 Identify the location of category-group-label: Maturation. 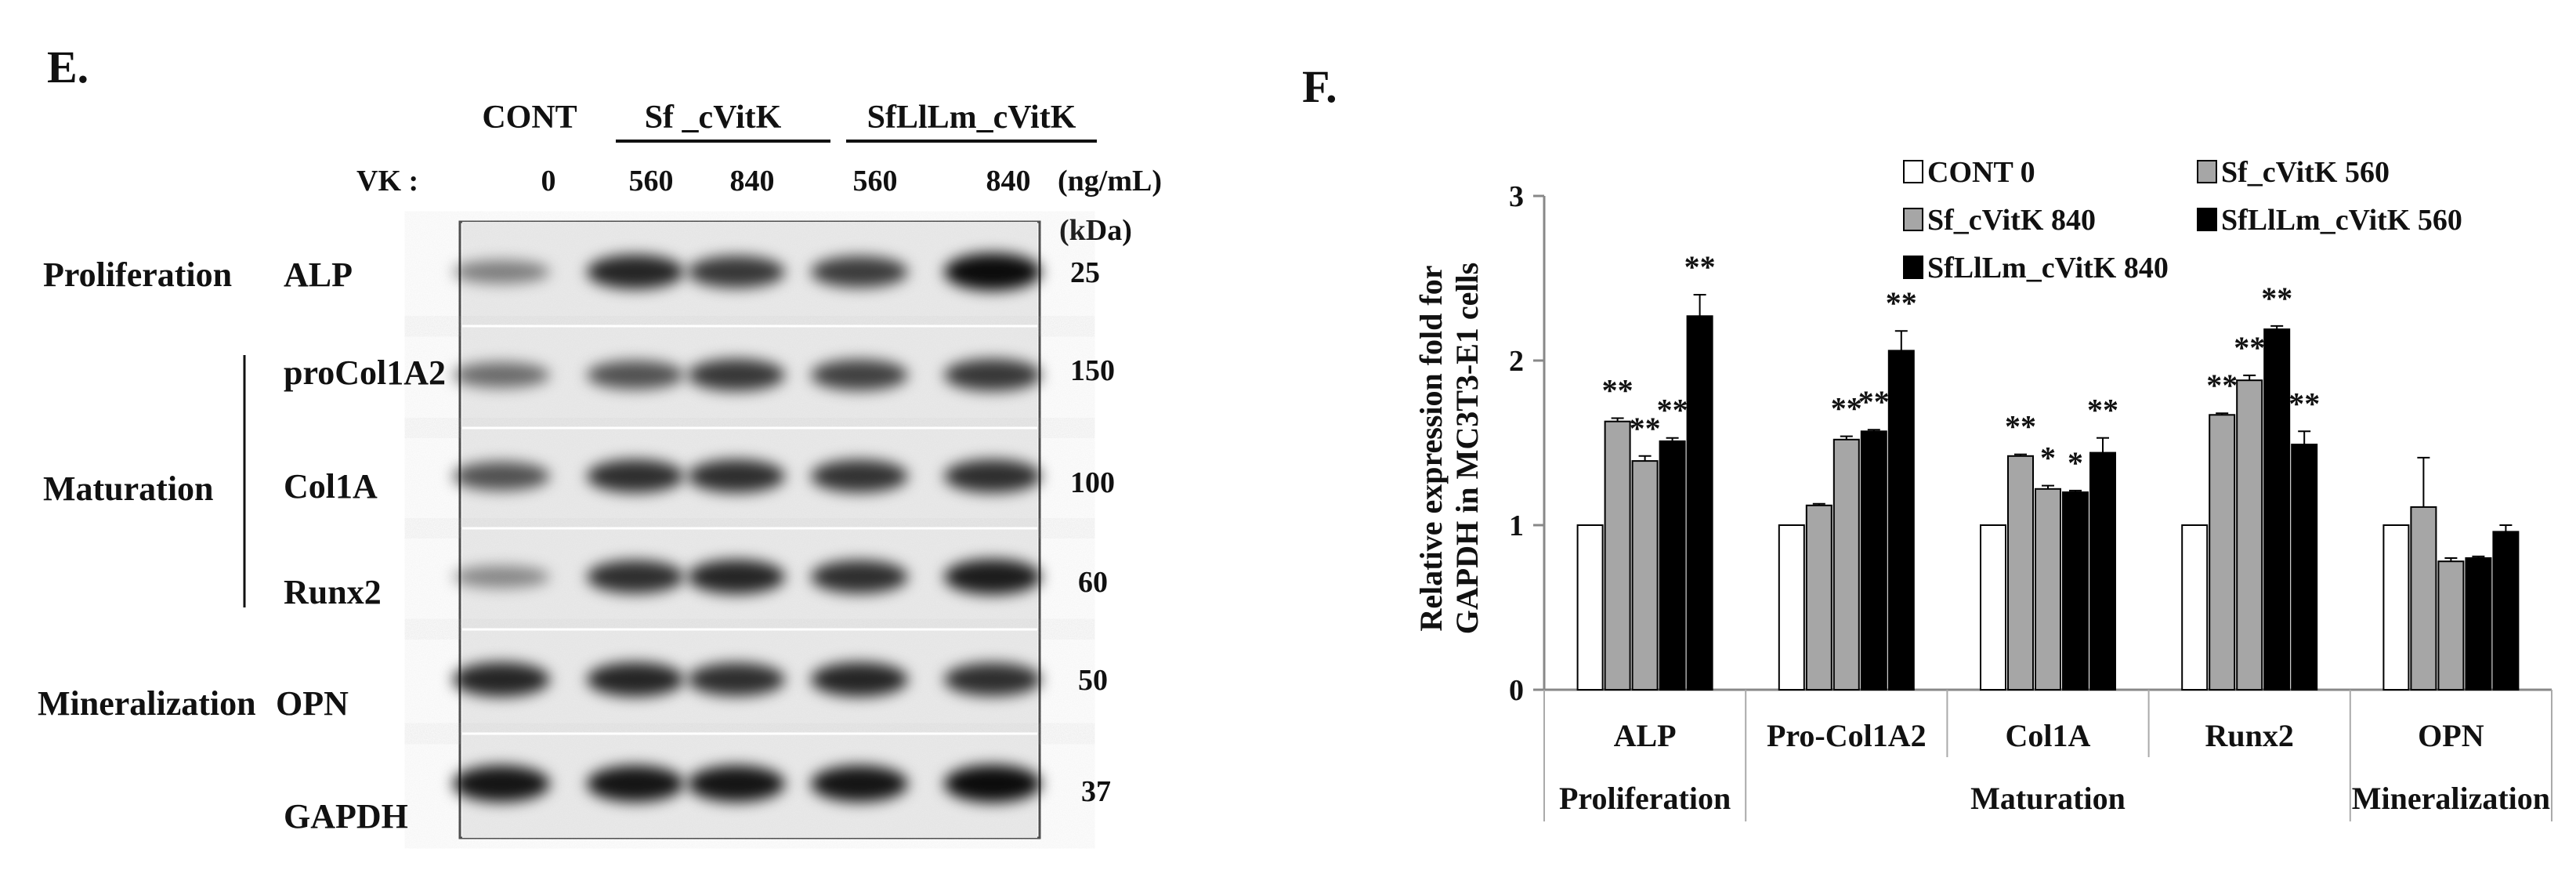
(2048, 798).